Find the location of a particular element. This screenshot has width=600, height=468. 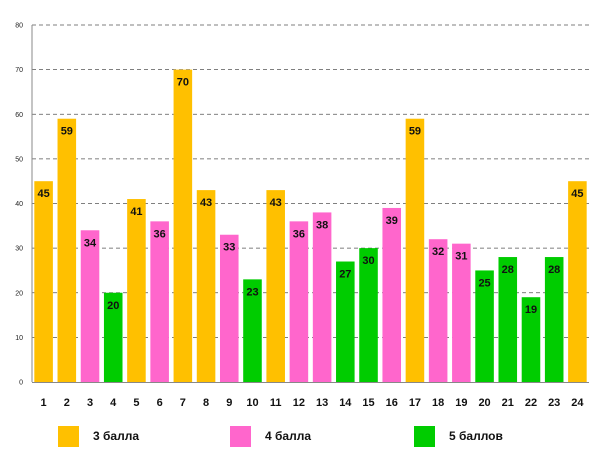

data-label: 23 is located at coordinates (252, 292).